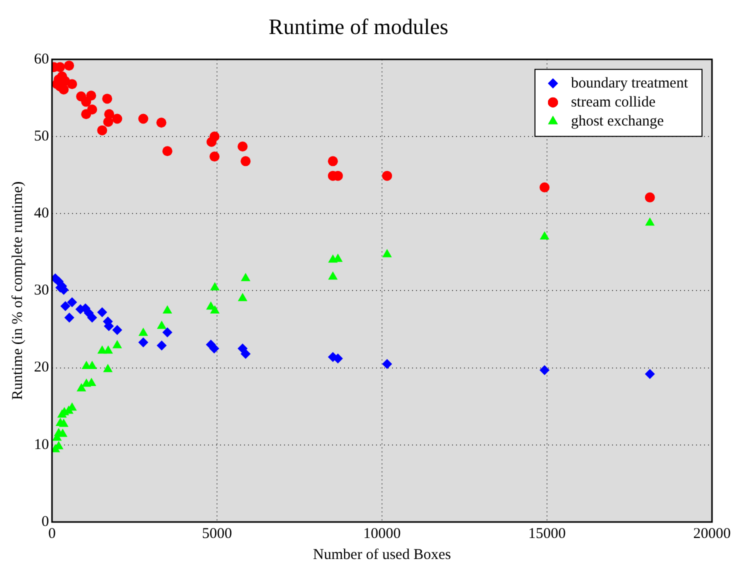 This screenshot has height=569, width=740. Describe the element at coordinates (18, 290) in the screenshot. I see `y-axis-title: Runtime (in % of complete runtime)` at that location.